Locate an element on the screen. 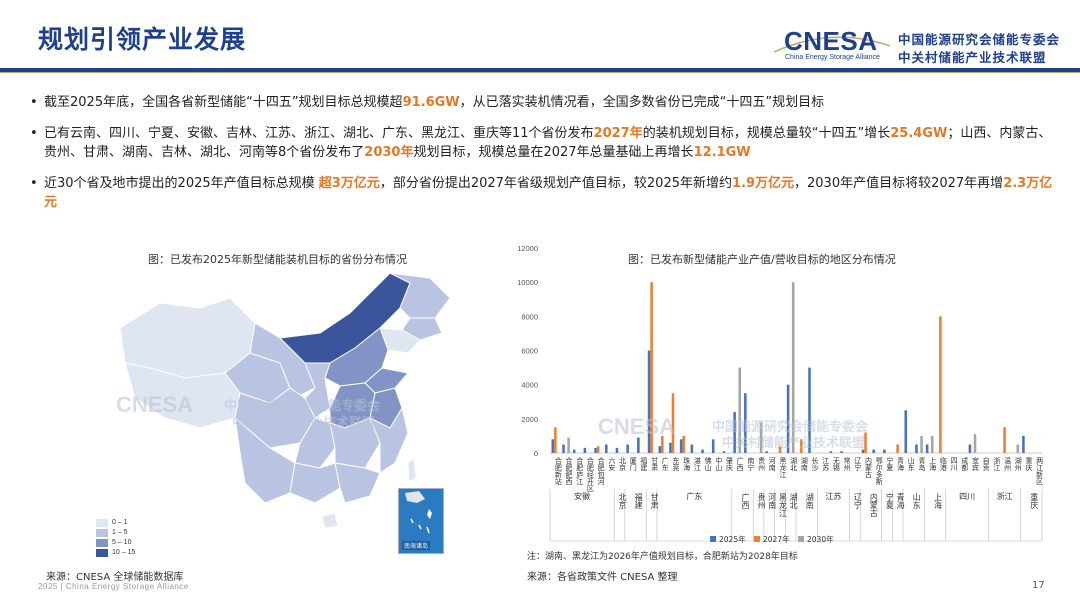 The width and height of the screenshot is (1080, 608). group-label: 浙江 is located at coordinates (1005, 496).